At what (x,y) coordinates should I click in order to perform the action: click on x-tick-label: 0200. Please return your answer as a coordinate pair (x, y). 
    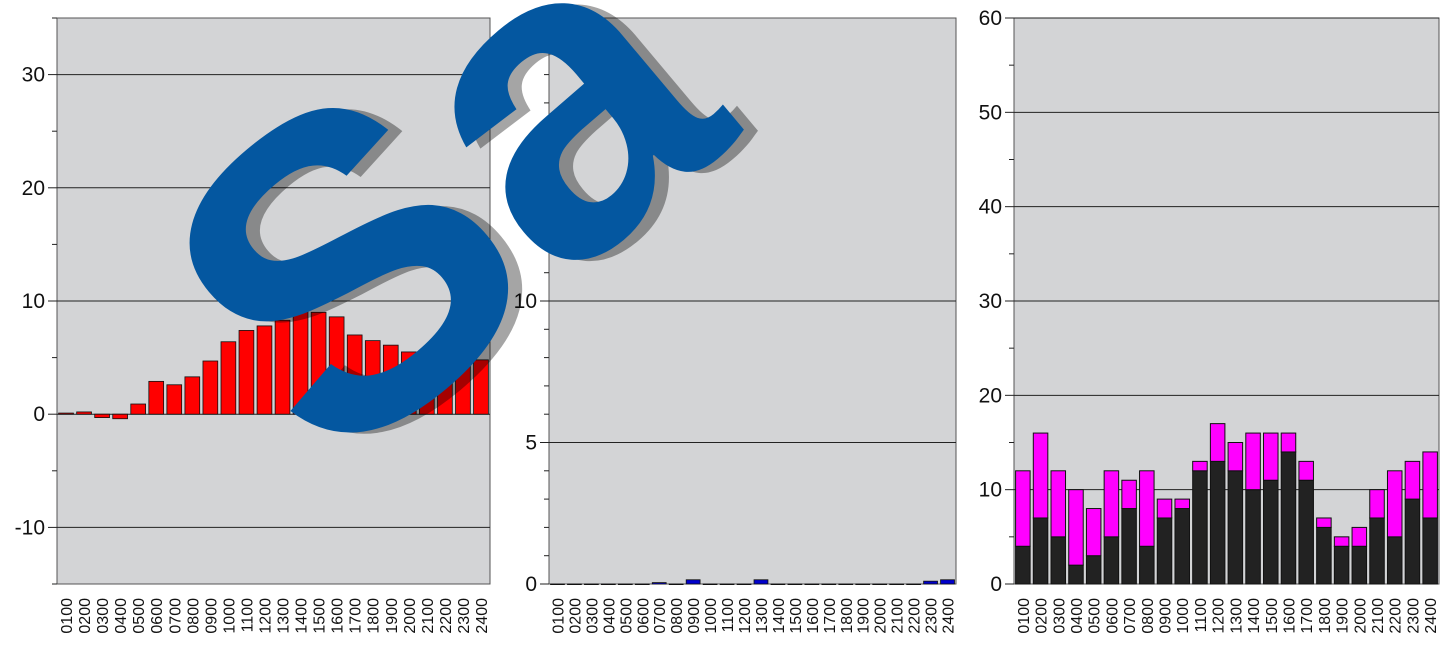
    Looking at the image, I should click on (85, 616).